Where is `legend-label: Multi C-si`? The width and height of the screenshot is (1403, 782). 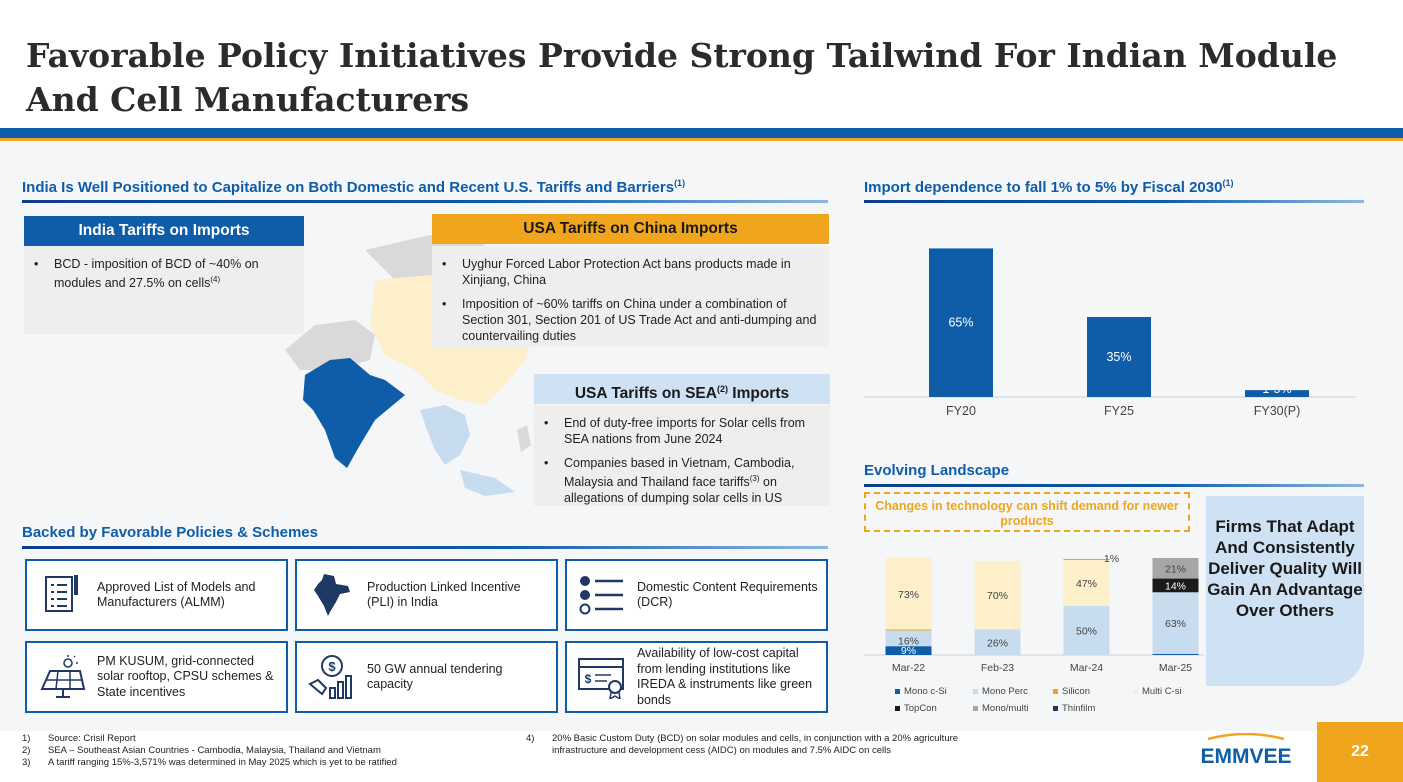 legend-label: Multi C-si is located at coordinates (1162, 691).